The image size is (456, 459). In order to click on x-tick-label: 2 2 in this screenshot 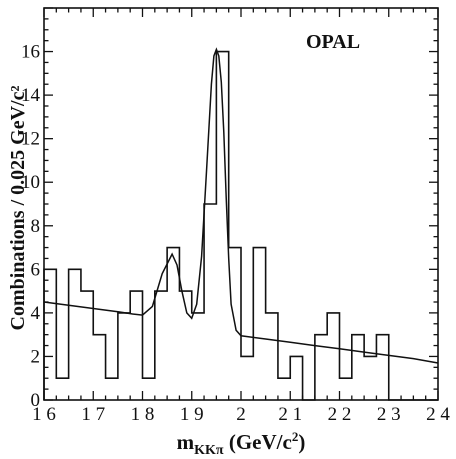, I will do `click(340, 414)`.